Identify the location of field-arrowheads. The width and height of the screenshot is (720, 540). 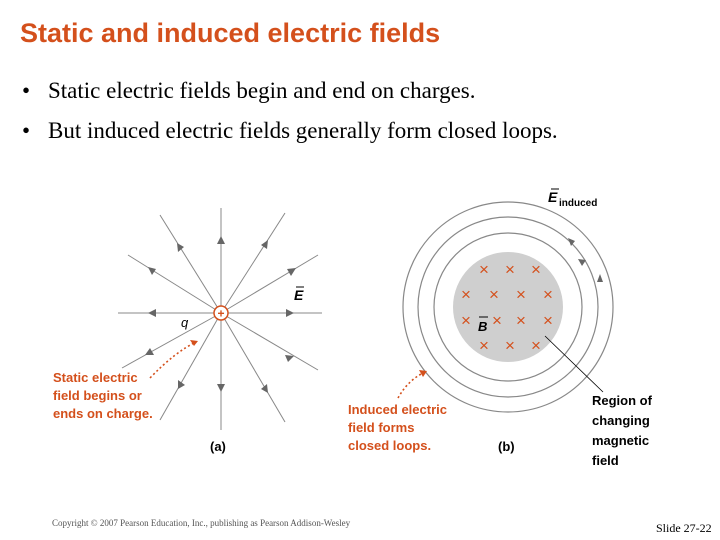
(220, 314).